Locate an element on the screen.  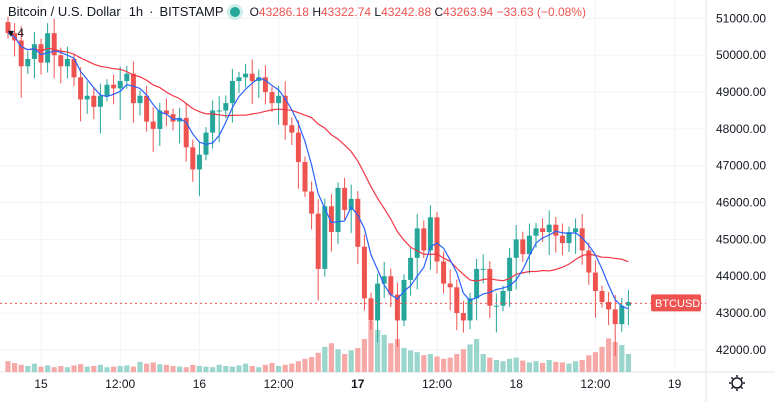
chevron-down-icon: ▾ is located at coordinates (11, 33).